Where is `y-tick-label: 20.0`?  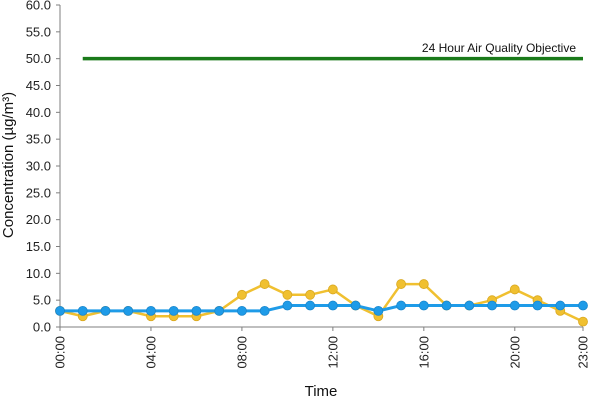
y-tick-label: 20.0 is located at coordinates (38, 219).